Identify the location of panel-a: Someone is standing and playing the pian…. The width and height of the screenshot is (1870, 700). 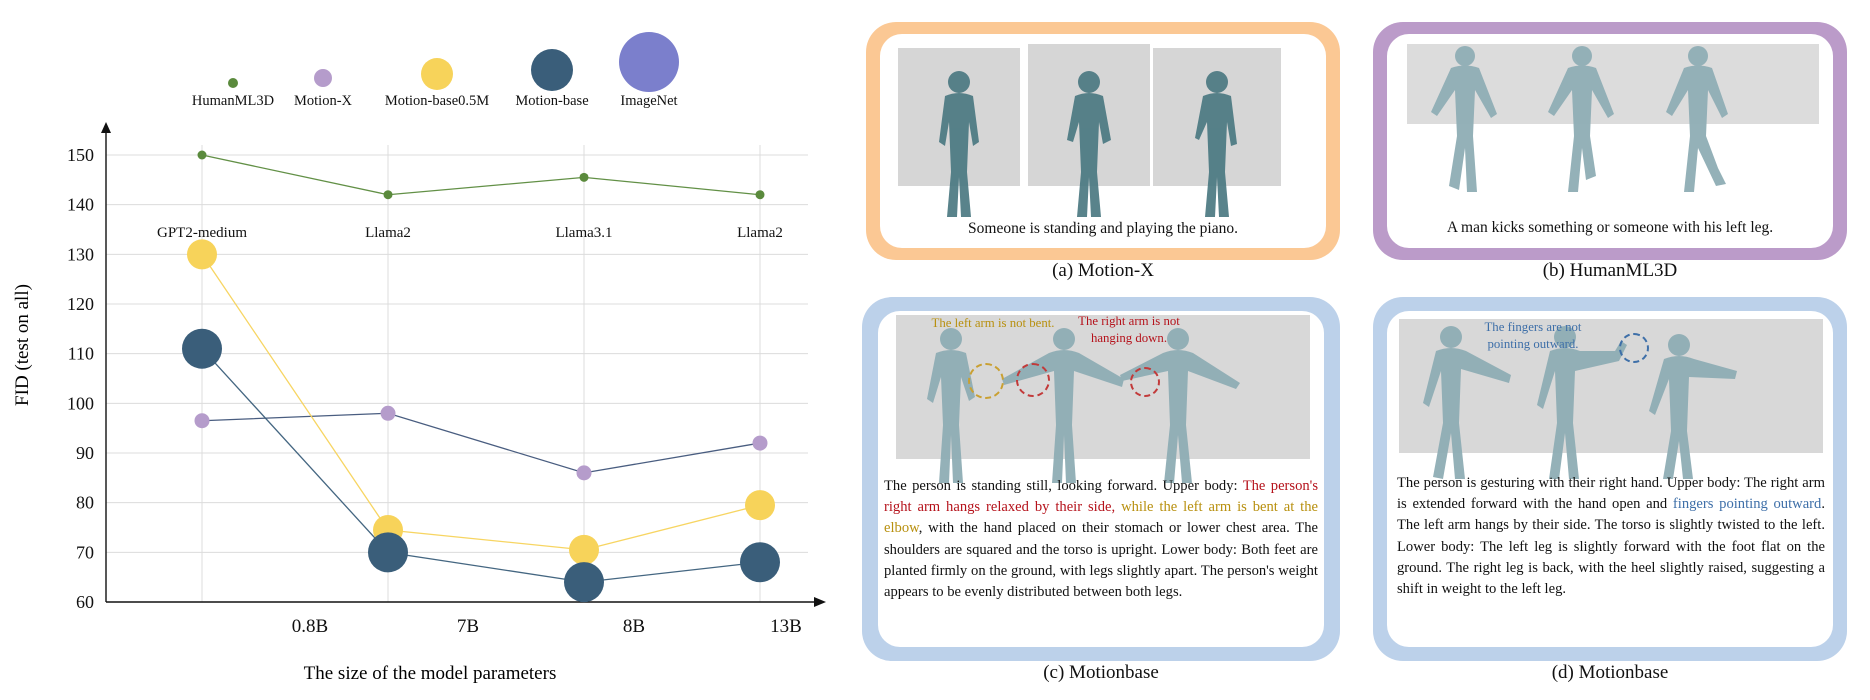
(1103, 141).